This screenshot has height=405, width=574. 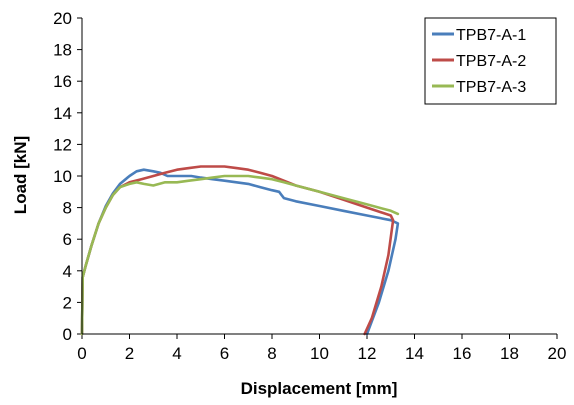 I want to click on x-tick-label: 14, so click(x=414, y=353).